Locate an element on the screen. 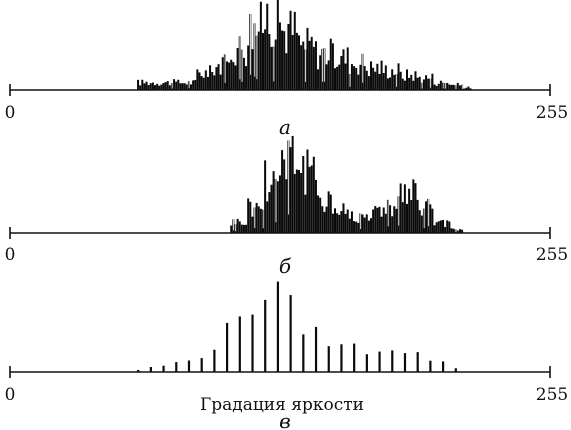 Image resolution: width=571 pixels, height=430 pixels. histogram-gap-b is located at coordinates (399, 211).